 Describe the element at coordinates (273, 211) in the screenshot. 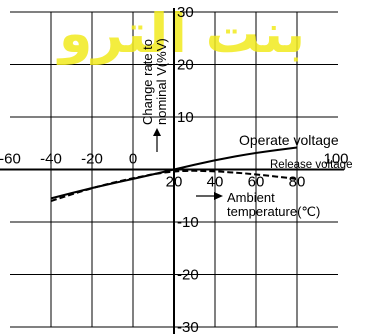

I see `x-axis-label-line2: temperature(℃)` at that location.